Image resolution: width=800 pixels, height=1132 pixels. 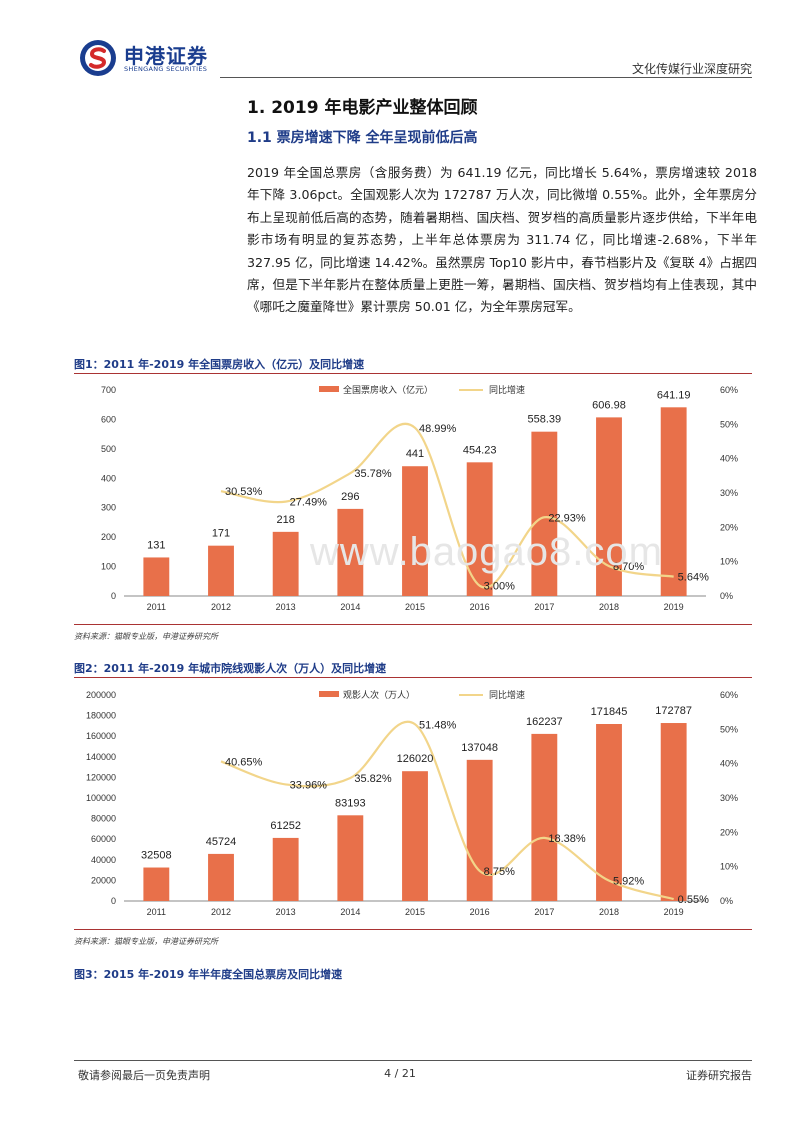 I want to click on footer-divider, so click(x=413, y=1060).